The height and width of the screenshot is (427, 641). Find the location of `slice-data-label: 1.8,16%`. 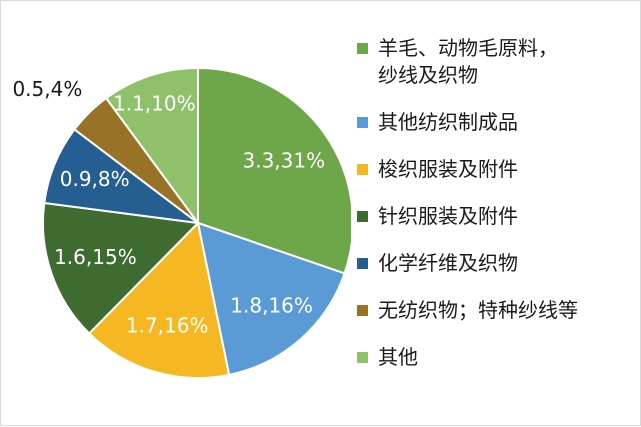

slice-data-label: 1.8,16% is located at coordinates (271, 305).